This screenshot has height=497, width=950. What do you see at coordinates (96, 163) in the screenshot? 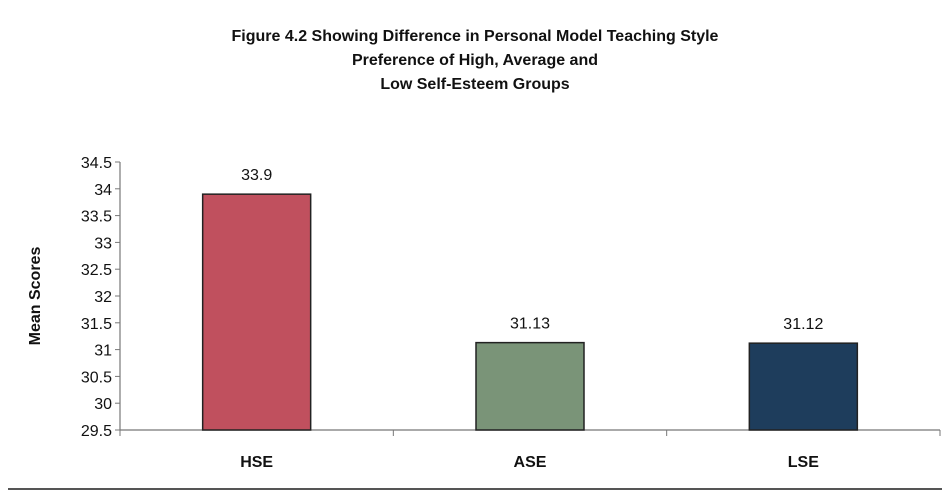
I see `y-tick-label: 34.5` at bounding box center [96, 163].